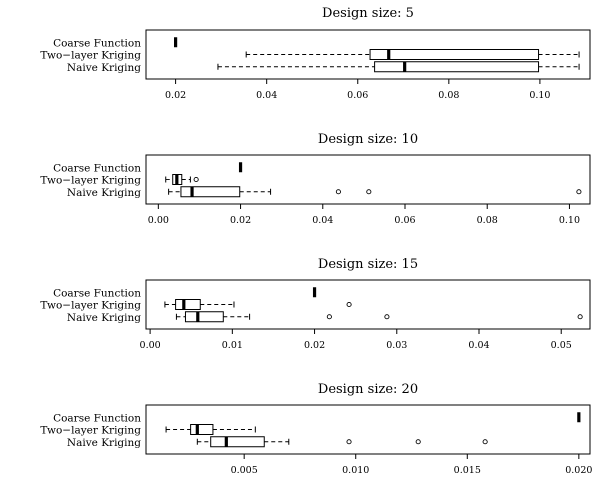 The width and height of the screenshot is (601, 490). Describe the element at coordinates (368, 264) in the screenshot. I see `panel-title: Design size: 15` at that location.